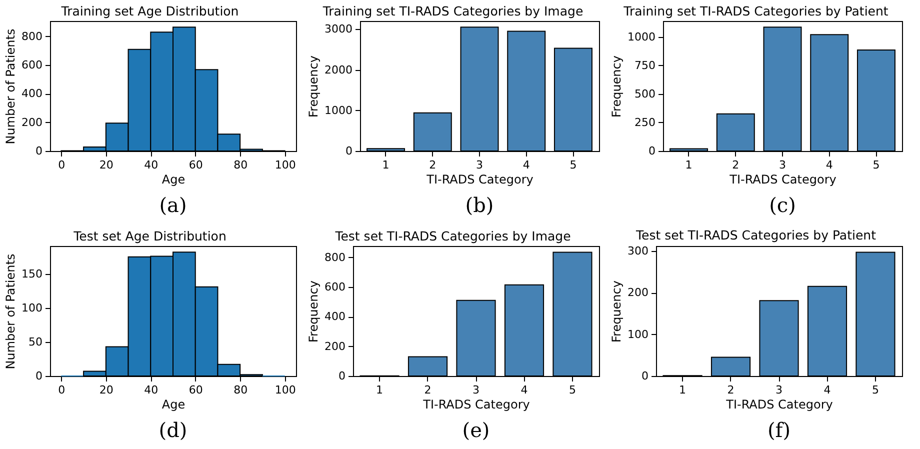 This screenshot has height=449, width=920. Describe the element at coordinates (645, 65) in the screenshot. I see `y-tick-label: 750` at that location.